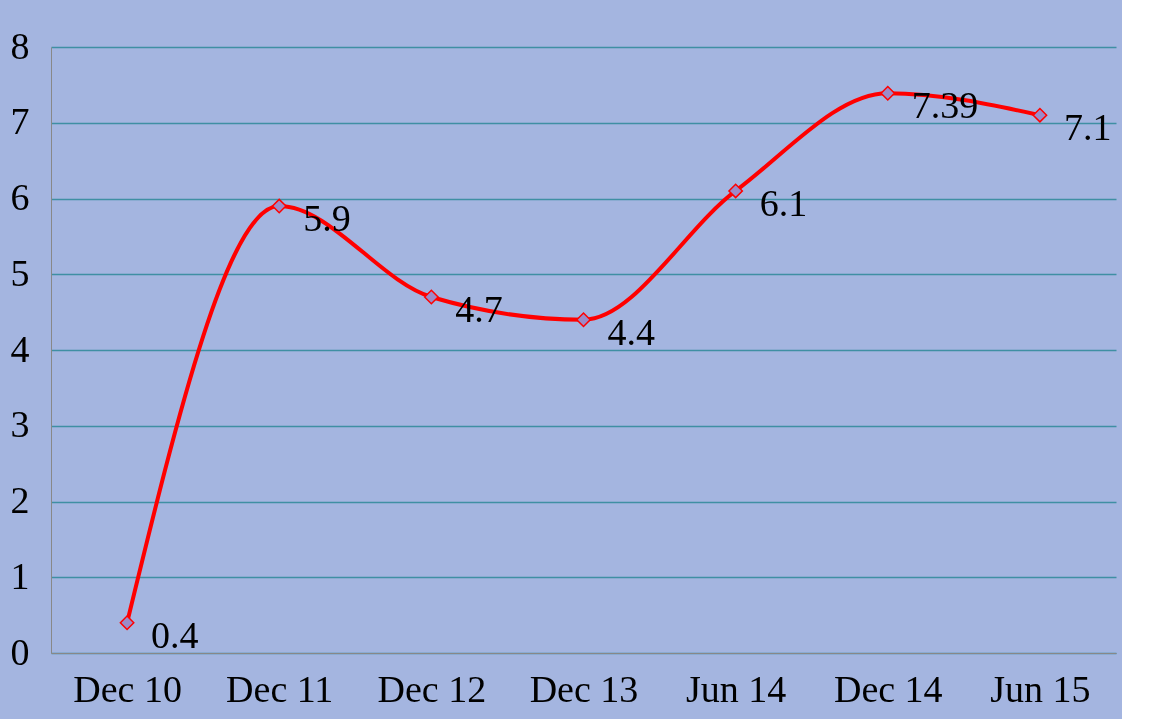  I want to click on x-tick-label: Jun 14, so click(736, 688).